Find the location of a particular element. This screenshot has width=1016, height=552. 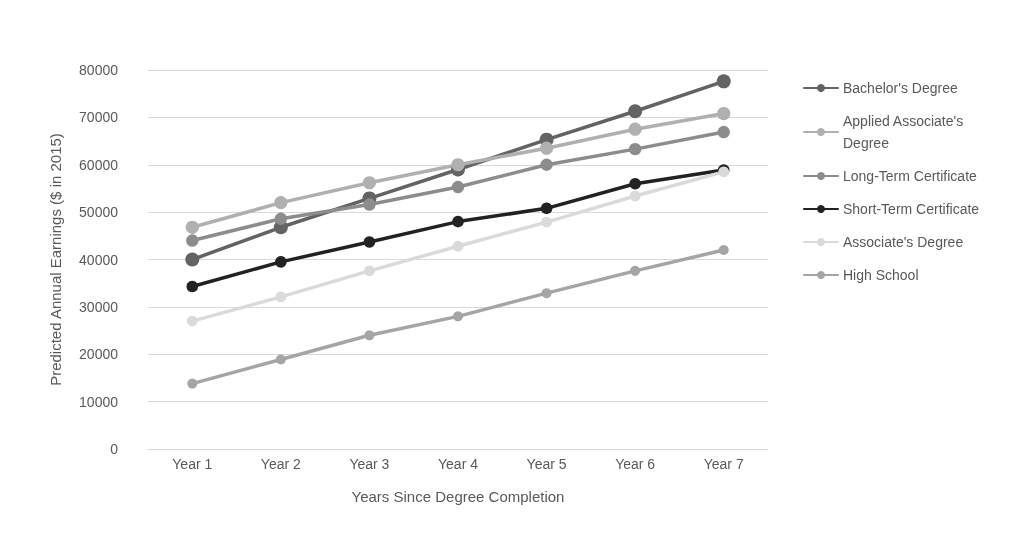

y-tick-label: 0 is located at coordinates (114, 449).